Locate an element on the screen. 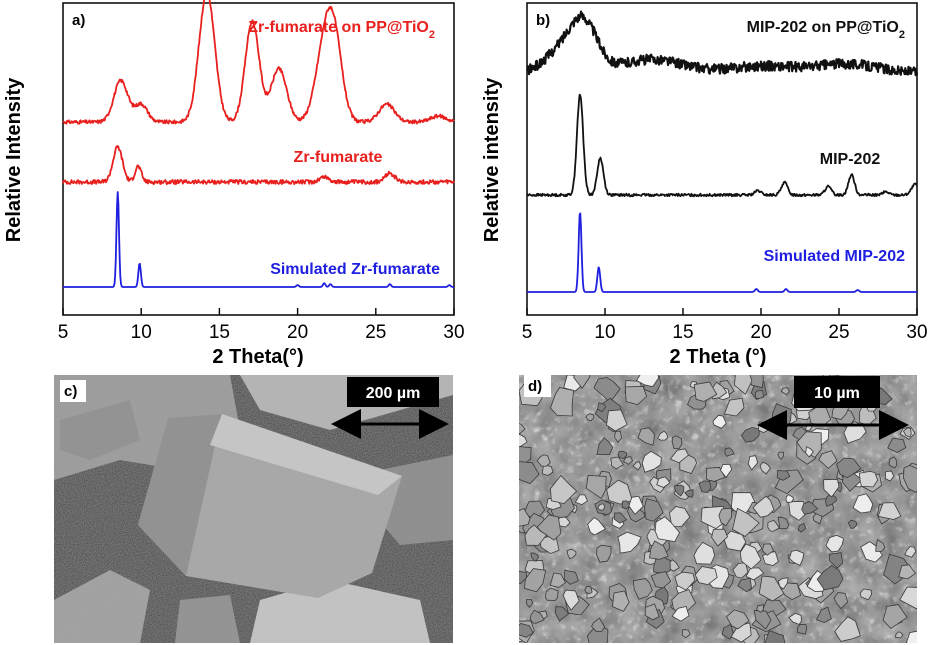  series-line-simulated-zr-fumarate is located at coordinates (258, 239).